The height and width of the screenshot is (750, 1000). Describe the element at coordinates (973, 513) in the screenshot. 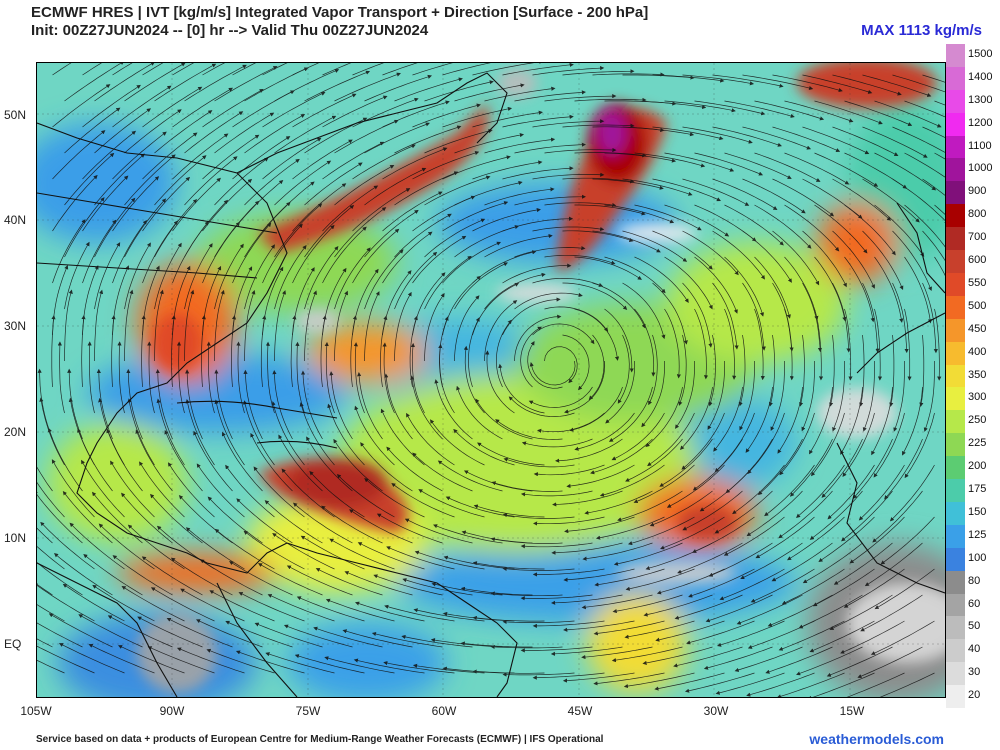

I see `colorbar-level: 150` at that location.